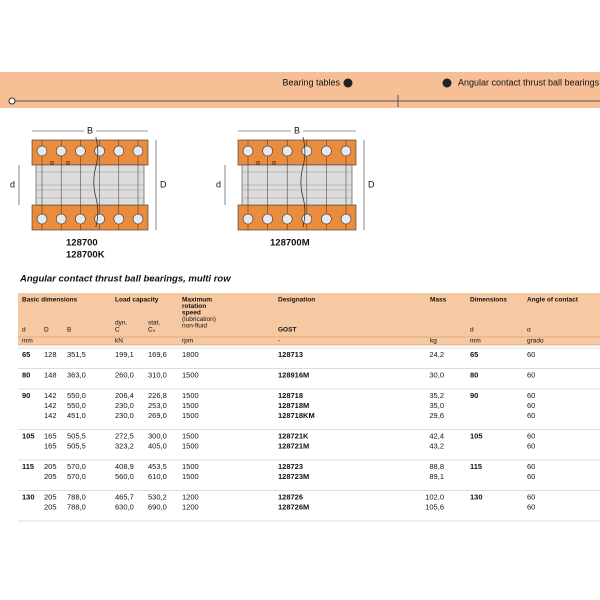 This screenshot has width=600, height=600. What do you see at coordinates (124, 374) in the screenshot?
I see `cell: 260,0` at bounding box center [124, 374].